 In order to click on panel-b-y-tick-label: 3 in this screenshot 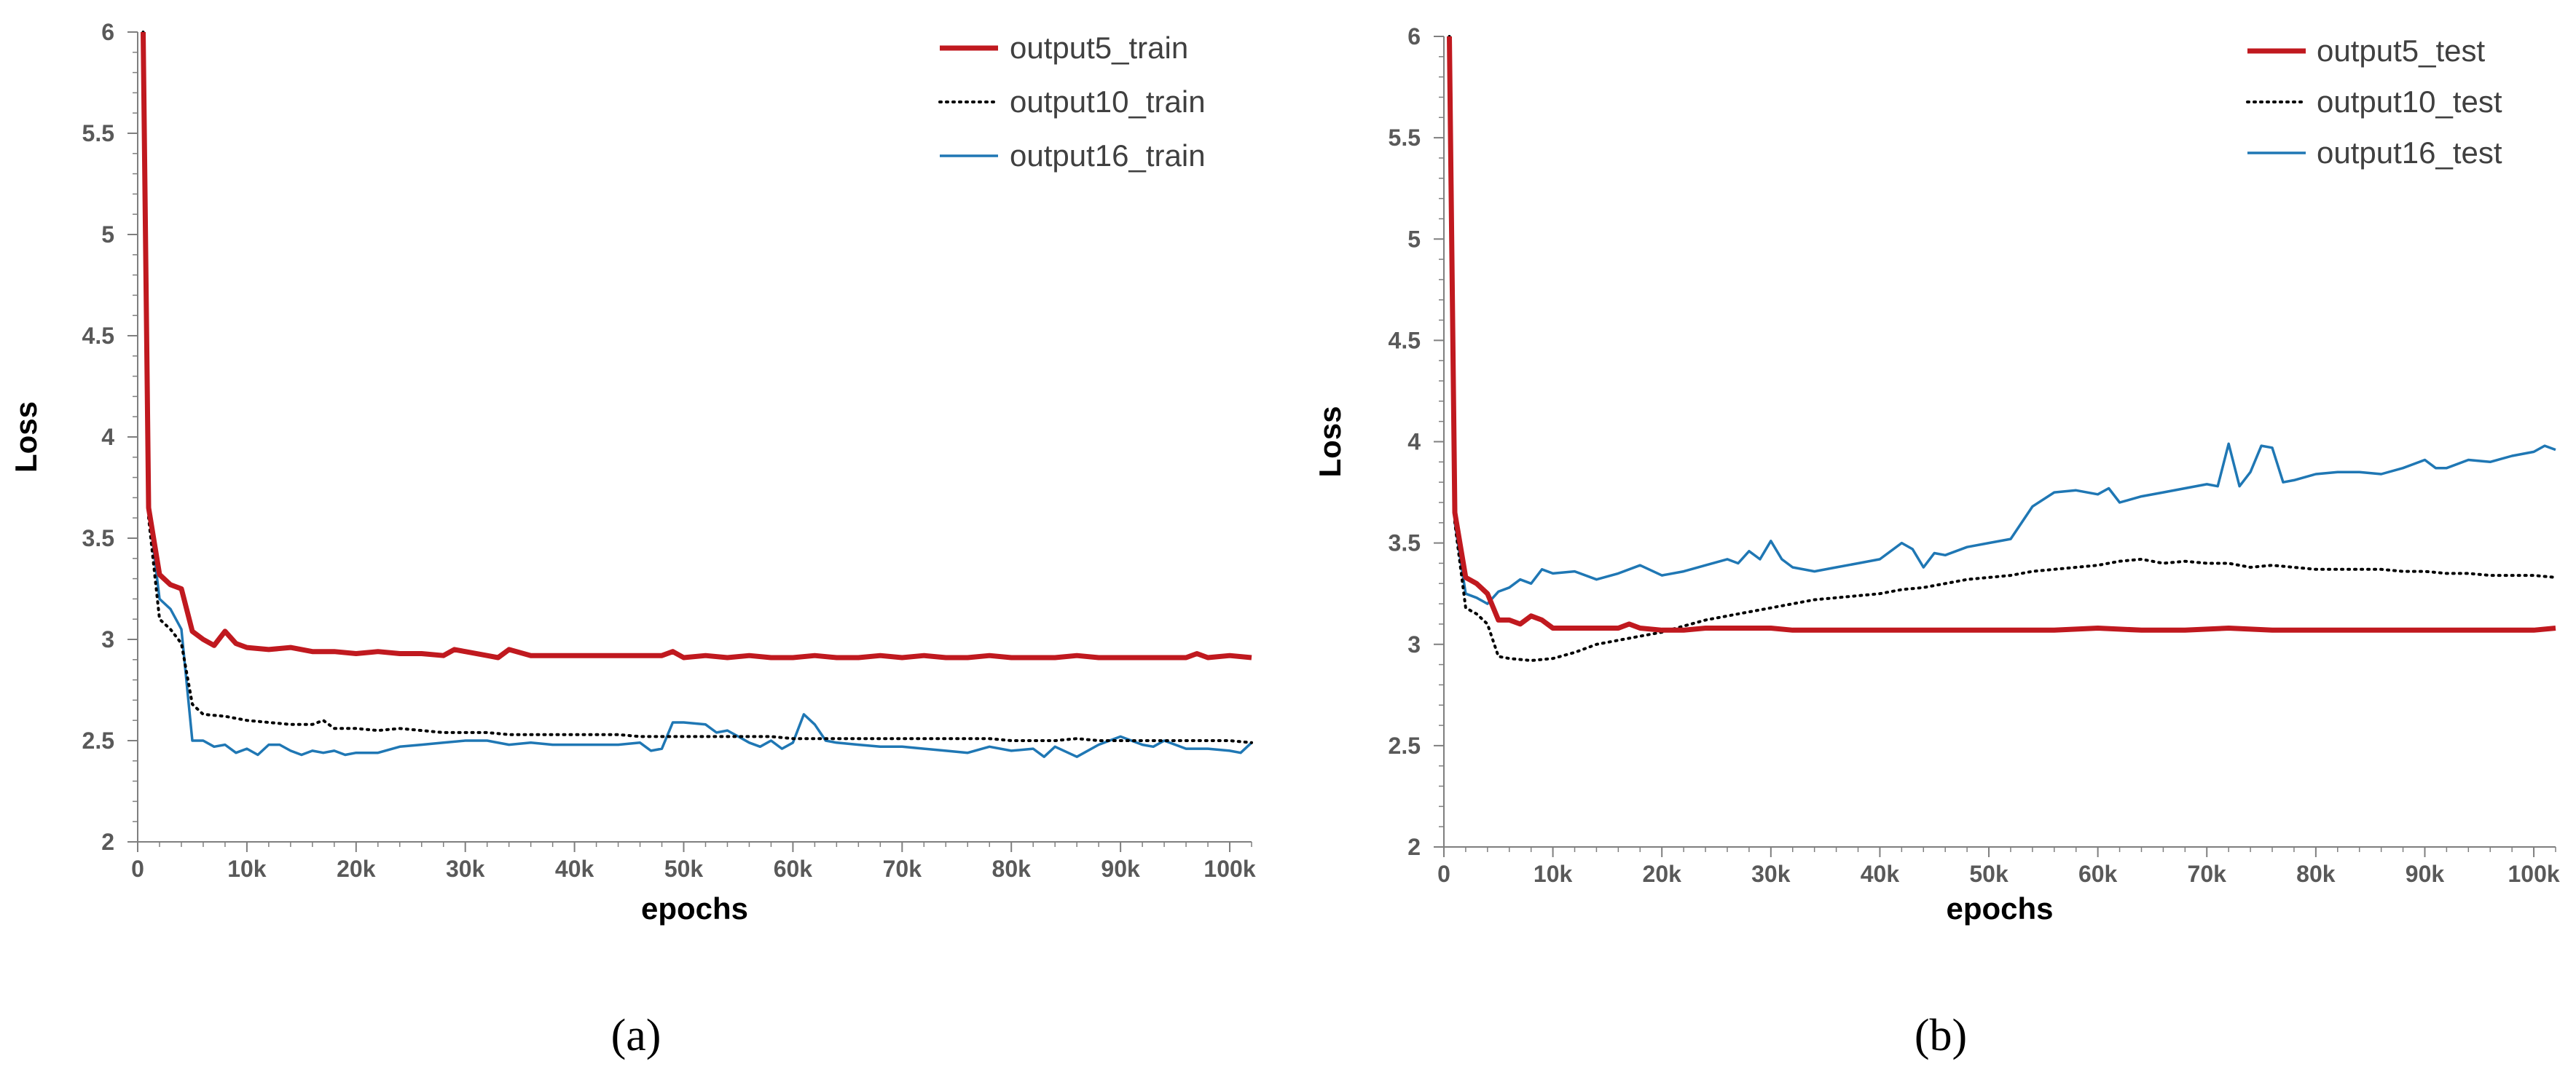, I will do `click(1414, 644)`.